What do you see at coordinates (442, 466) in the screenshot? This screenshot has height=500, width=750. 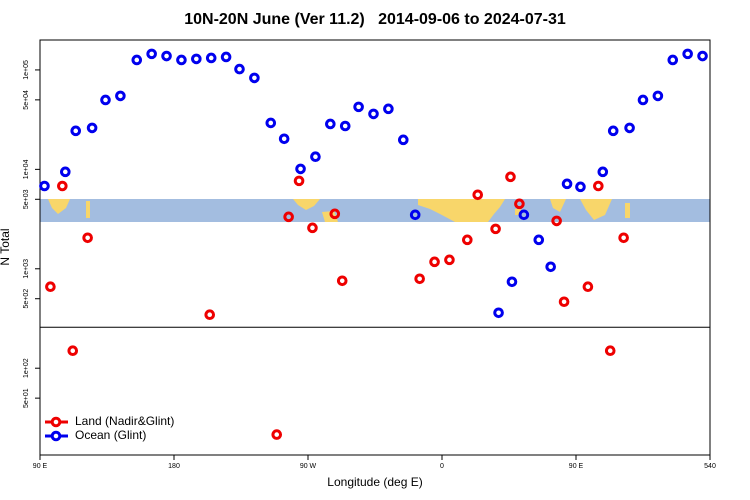 I see `x-tick-label: 0` at bounding box center [442, 466].